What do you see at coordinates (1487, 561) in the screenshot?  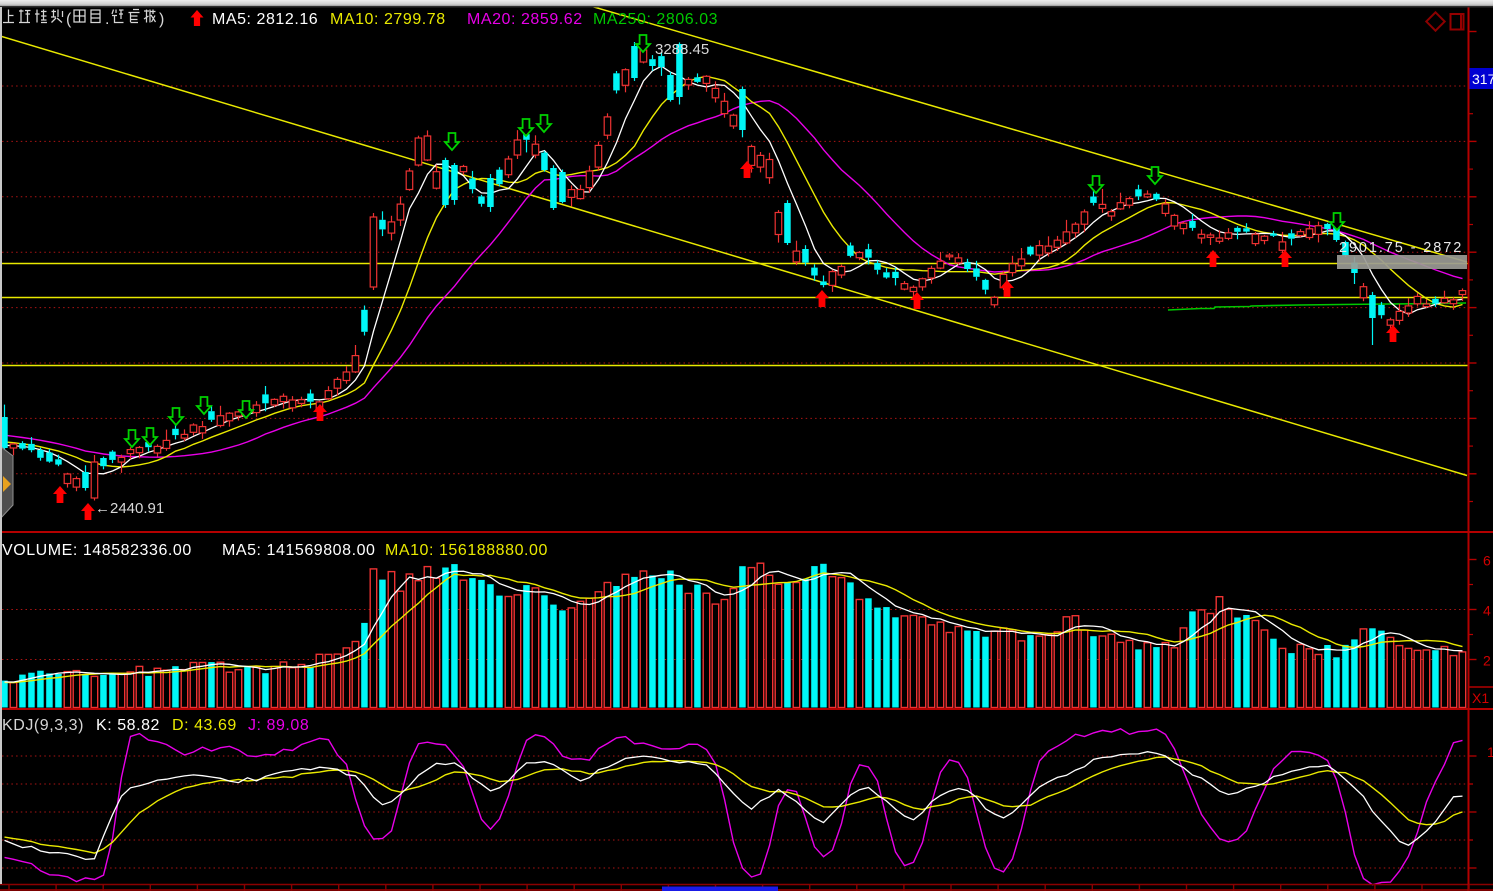 I see `svg-text: 6` at bounding box center [1487, 561].